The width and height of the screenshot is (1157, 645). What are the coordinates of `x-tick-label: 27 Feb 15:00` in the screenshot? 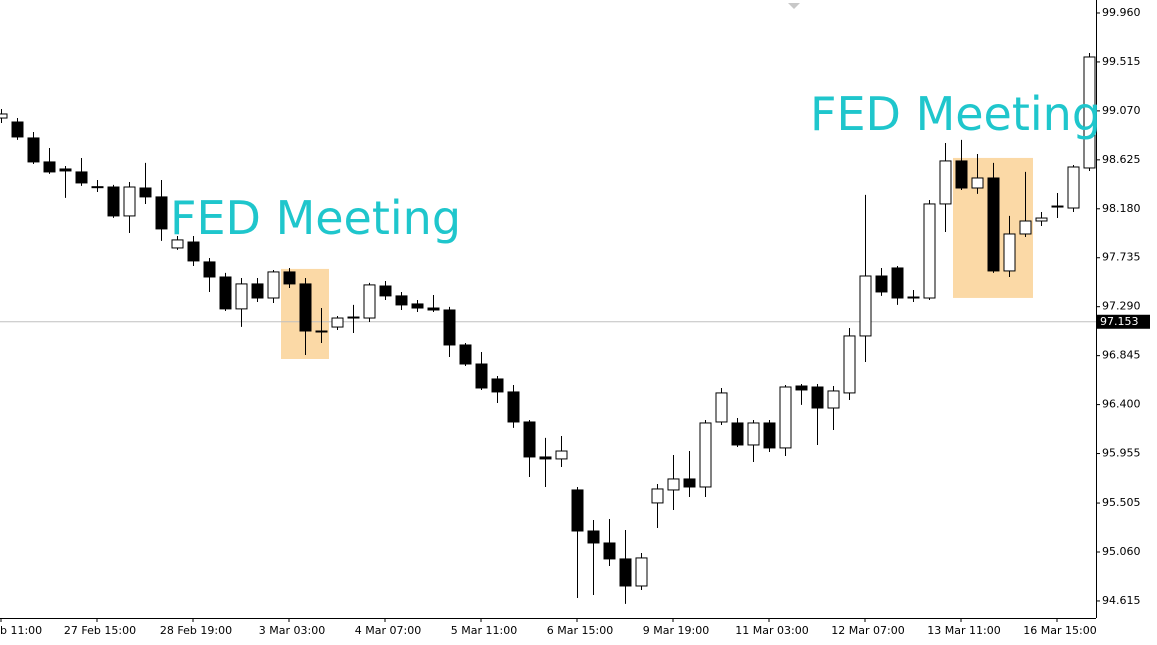 It's located at (100, 630).